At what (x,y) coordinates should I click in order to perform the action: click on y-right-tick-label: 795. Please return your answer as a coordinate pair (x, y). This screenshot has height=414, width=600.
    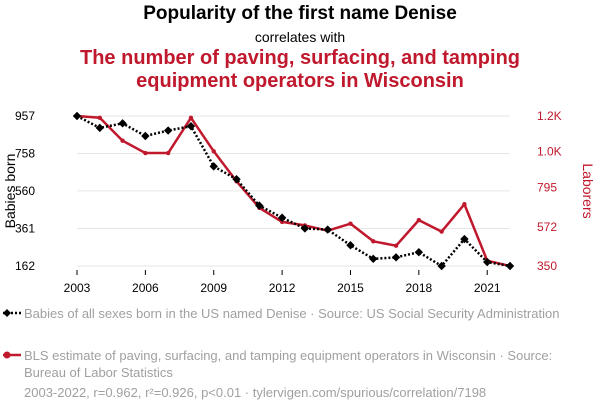
    Looking at the image, I should click on (547, 187).